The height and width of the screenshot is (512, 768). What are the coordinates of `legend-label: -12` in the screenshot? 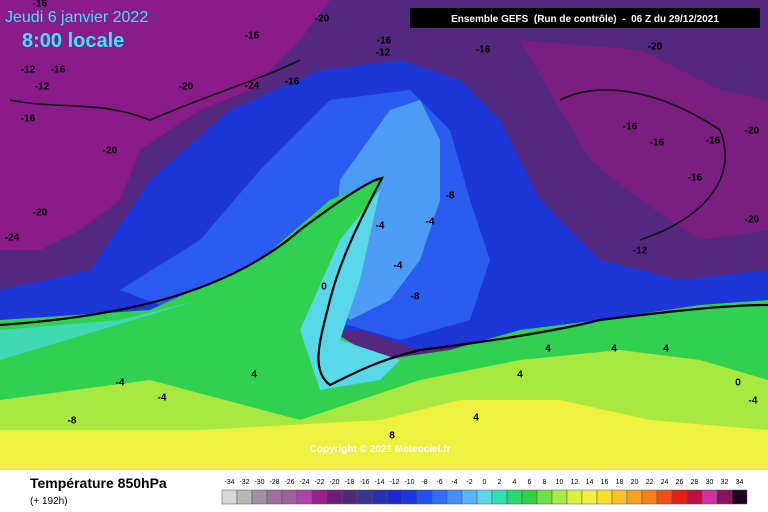 It's located at (394, 482).